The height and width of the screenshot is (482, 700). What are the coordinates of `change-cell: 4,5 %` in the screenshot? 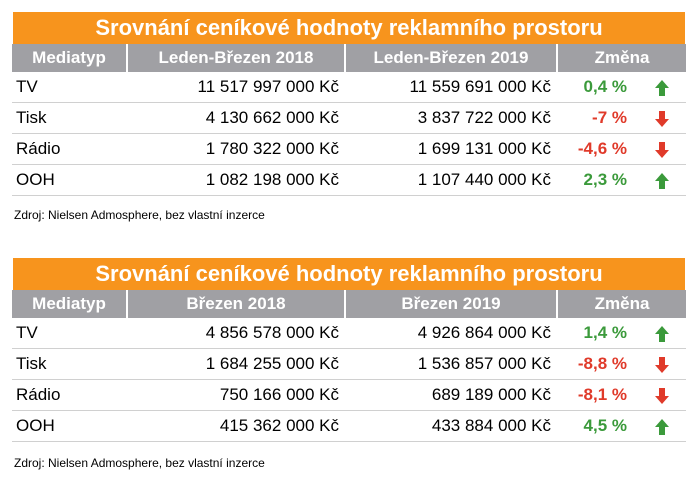 It's located at (597, 426).